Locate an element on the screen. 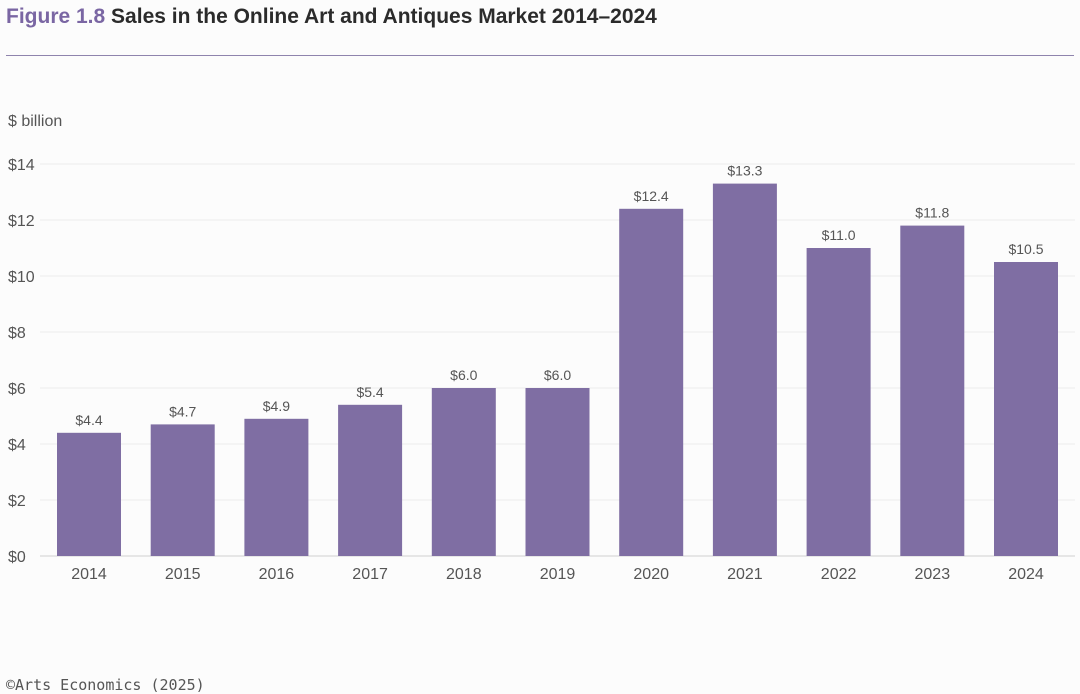 This screenshot has width=1080, height=694. header-divider is located at coordinates (540, 55).